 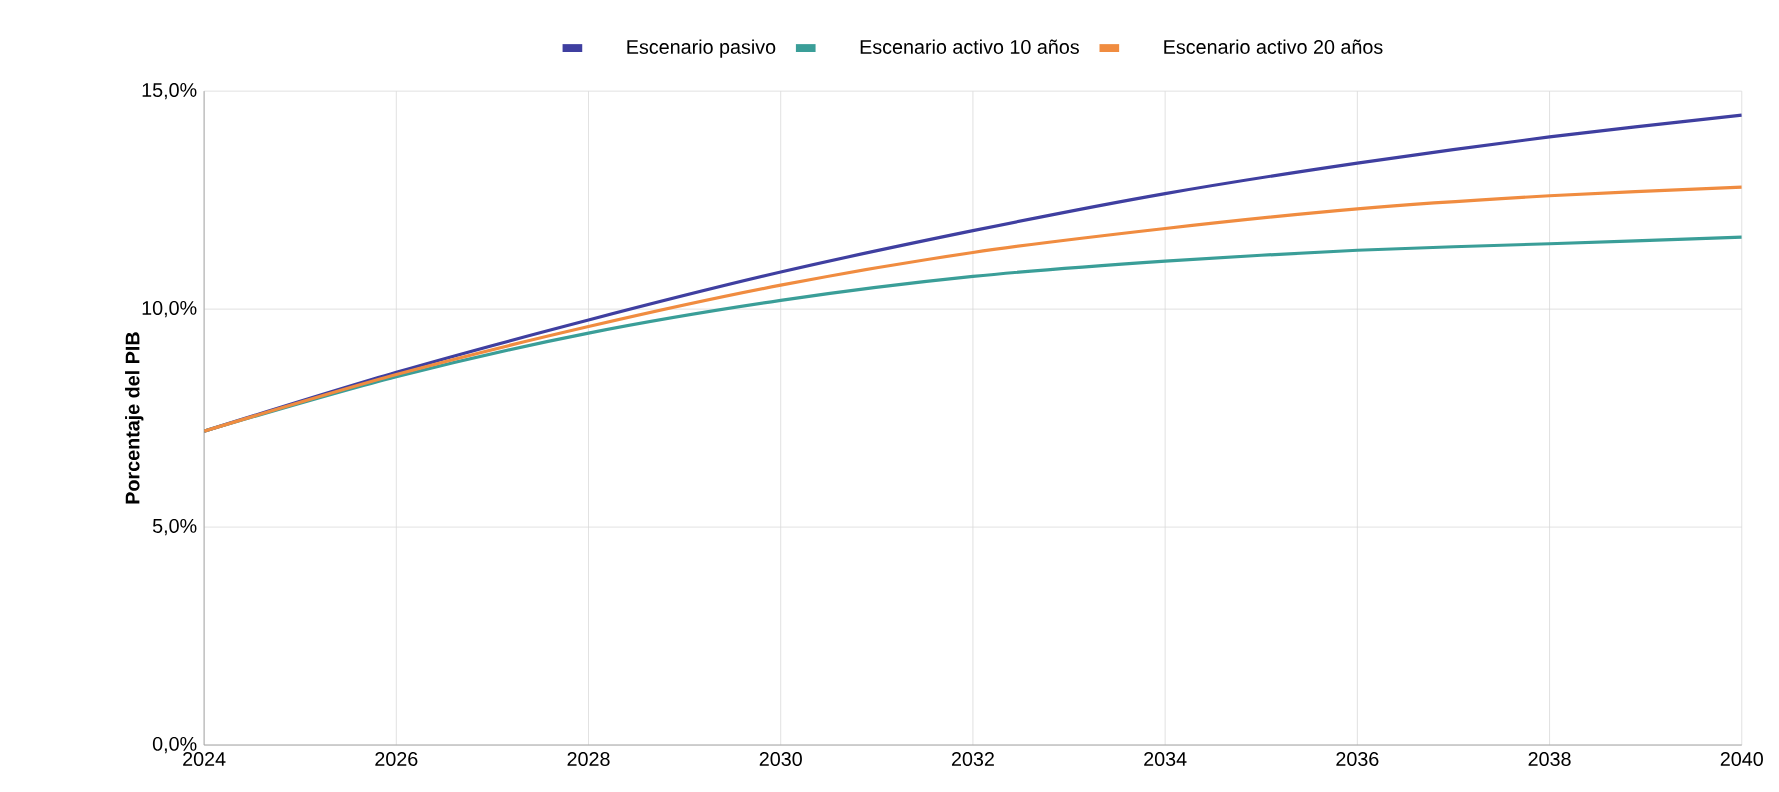 I want to click on legend-label: Escenario activo 10 años, so click(x=969, y=47).